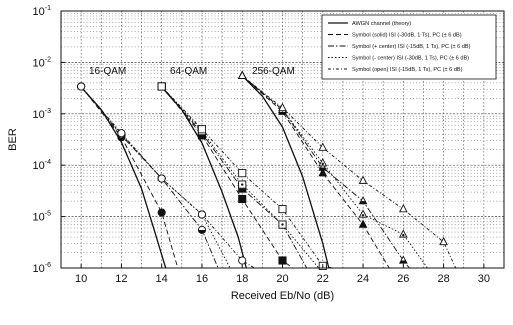 This screenshot has height=325, width=513. What do you see at coordinates (162, 279) in the screenshot?
I see `x-tick-label: 14` at bounding box center [162, 279].